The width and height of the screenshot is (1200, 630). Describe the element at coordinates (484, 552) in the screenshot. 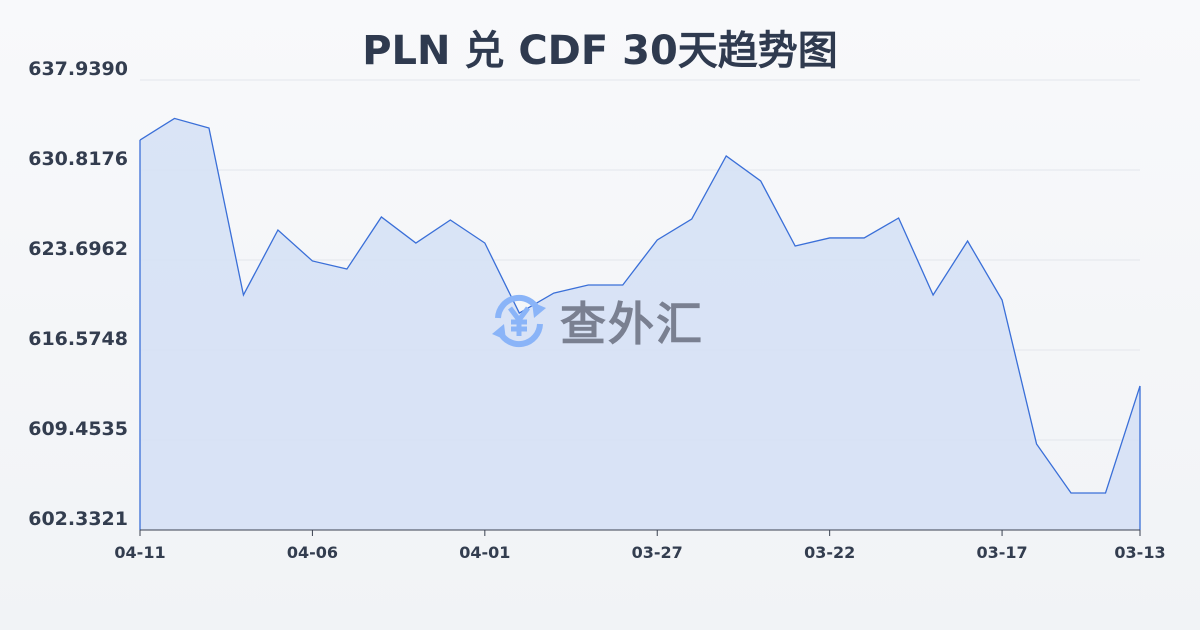

I see `x-tick-label: 04-01` at that location.